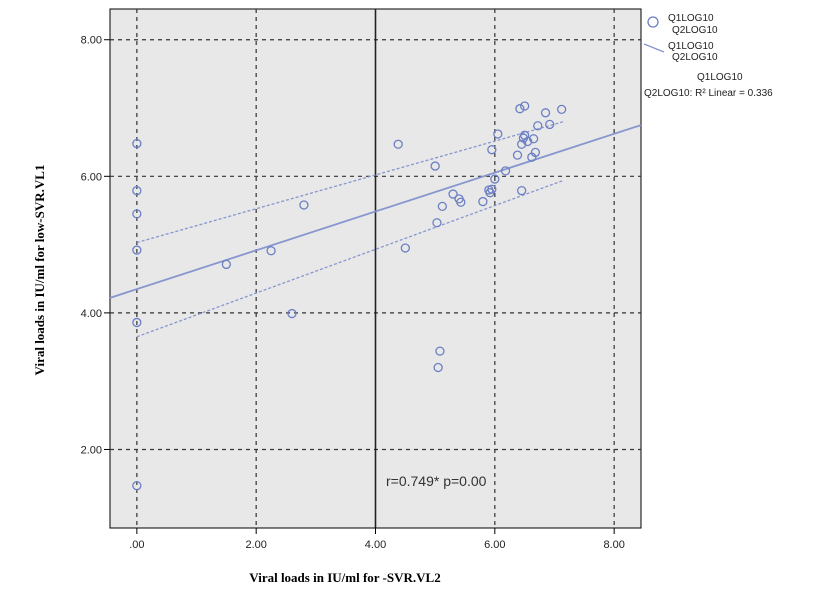  I want to click on y-axis-title: Viral loads in IU/ml for low-SVR.VL1, so click(39, 270).